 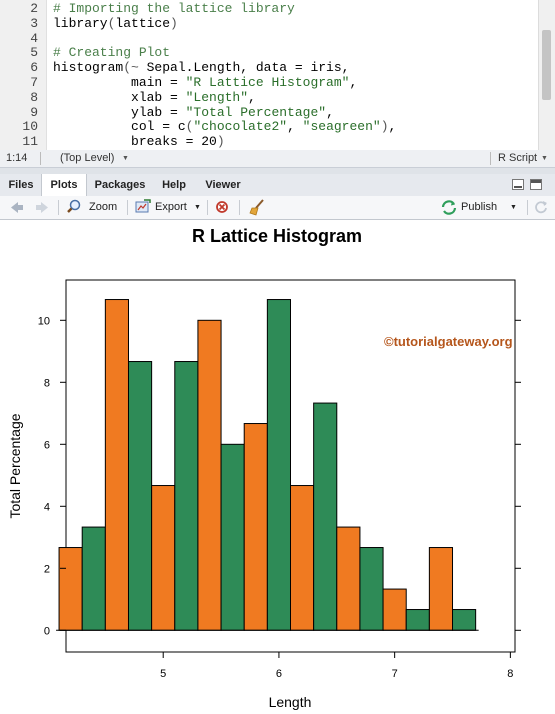 What do you see at coordinates (277, 141) in the screenshot?
I see `code-line: 11 breaks = 20)` at bounding box center [277, 141].